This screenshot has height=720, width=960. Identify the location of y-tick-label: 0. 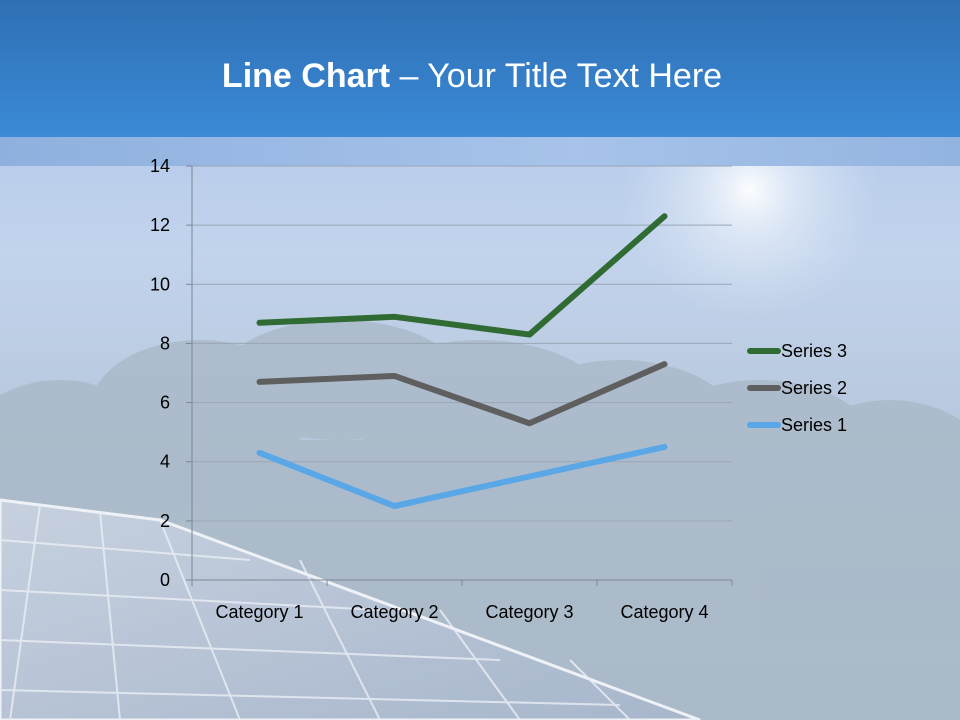
(165, 580).